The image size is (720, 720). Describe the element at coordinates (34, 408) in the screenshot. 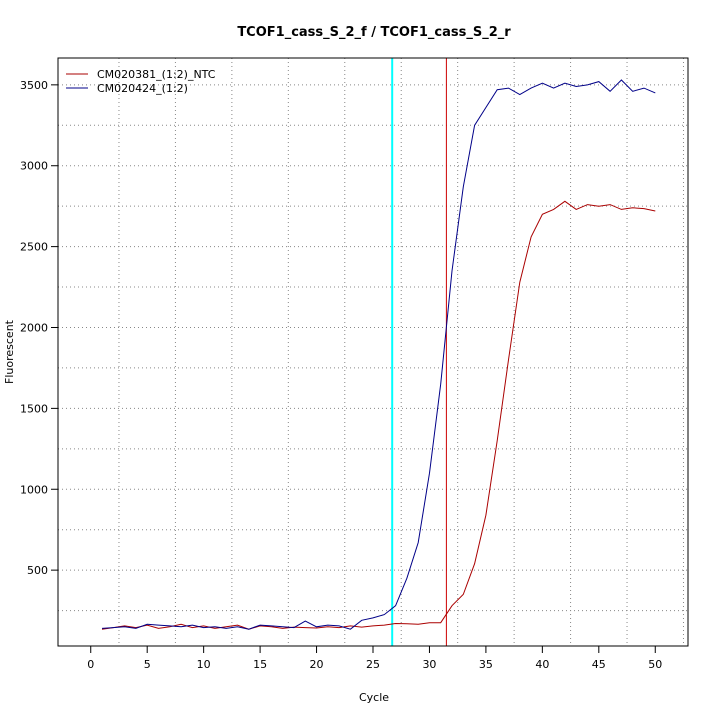

I see `y-tick-label: 1500` at that location.